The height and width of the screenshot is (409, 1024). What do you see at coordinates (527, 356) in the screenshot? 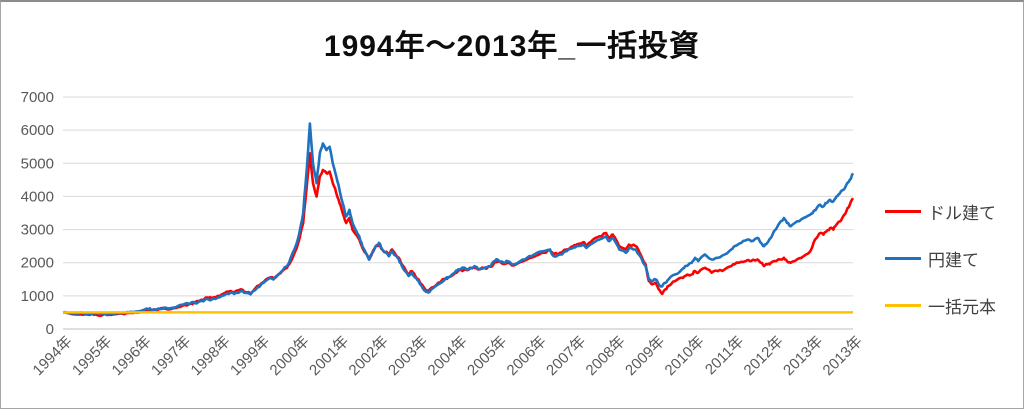
I see `svg-text: 2006年` at bounding box center [527, 356].